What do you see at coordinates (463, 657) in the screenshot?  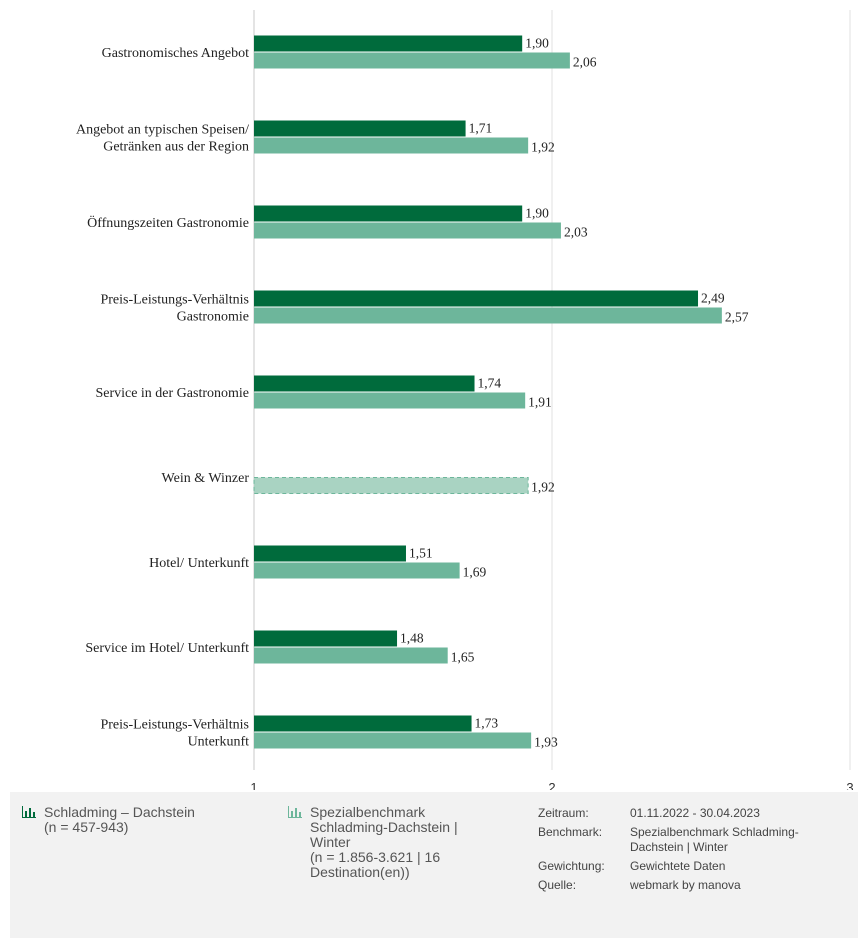 I see `data-label: 1,65` at bounding box center [463, 657].